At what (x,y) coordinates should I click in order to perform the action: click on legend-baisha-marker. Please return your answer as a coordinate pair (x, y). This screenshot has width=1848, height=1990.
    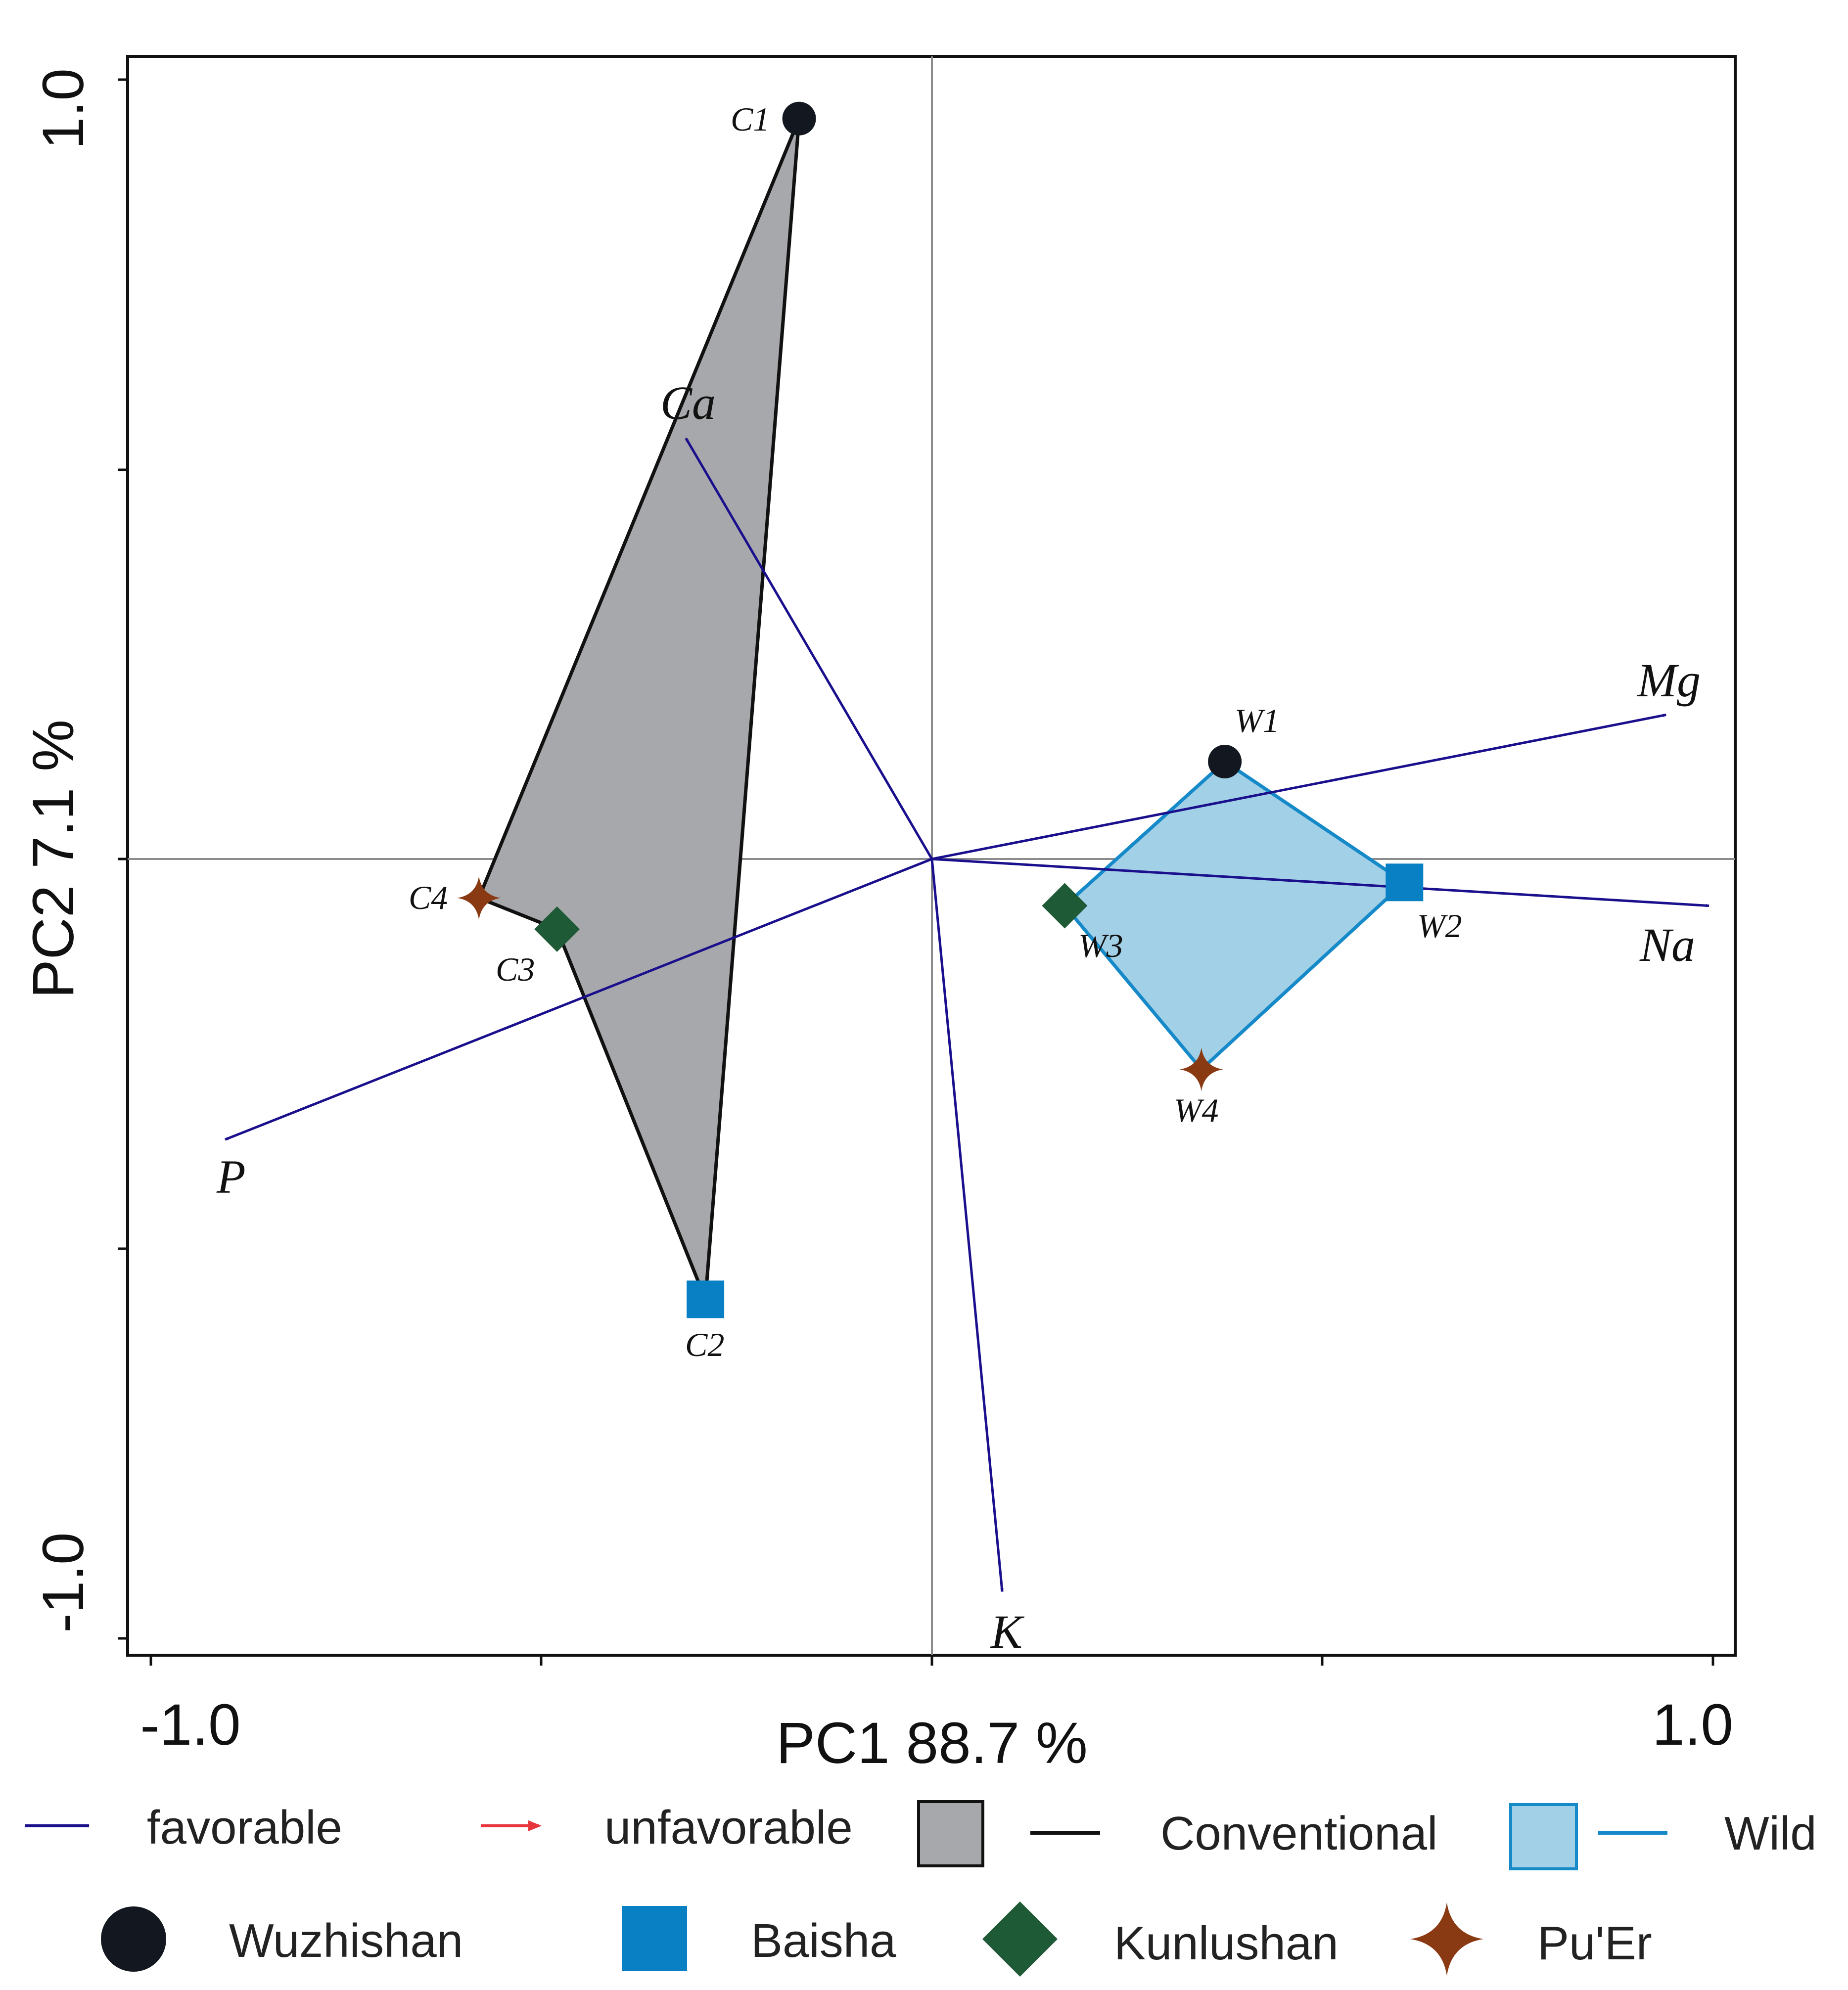
    Looking at the image, I should click on (655, 1939).